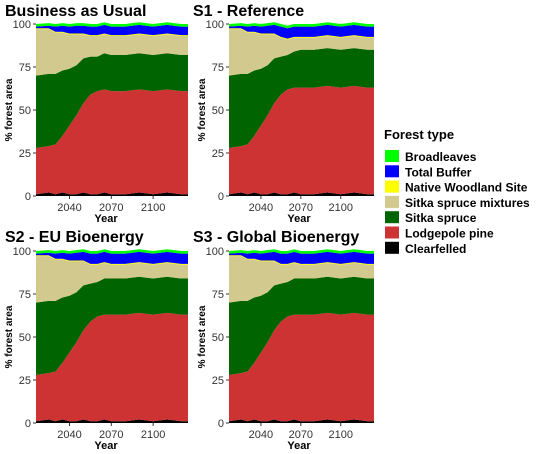 Image resolution: width=550 pixels, height=454 pixels. I want to click on legend-label: Sitka spruce mixtures, so click(467, 203).